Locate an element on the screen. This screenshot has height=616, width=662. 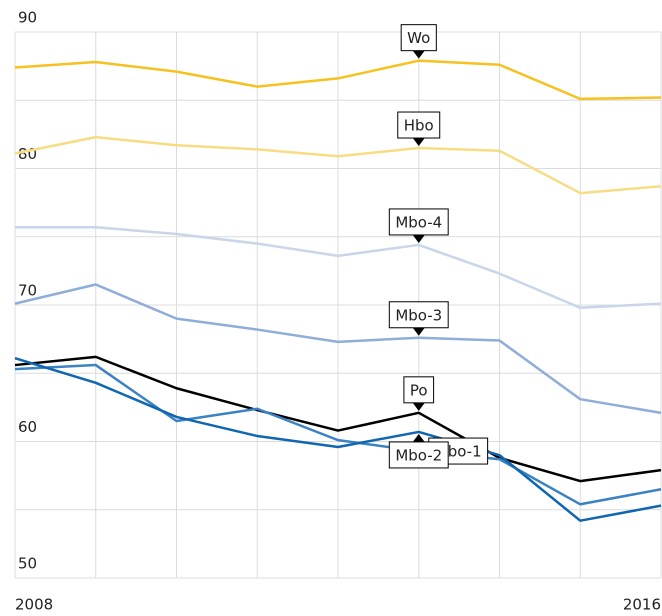
legend-label: Mbo-3 is located at coordinates (418, 315).